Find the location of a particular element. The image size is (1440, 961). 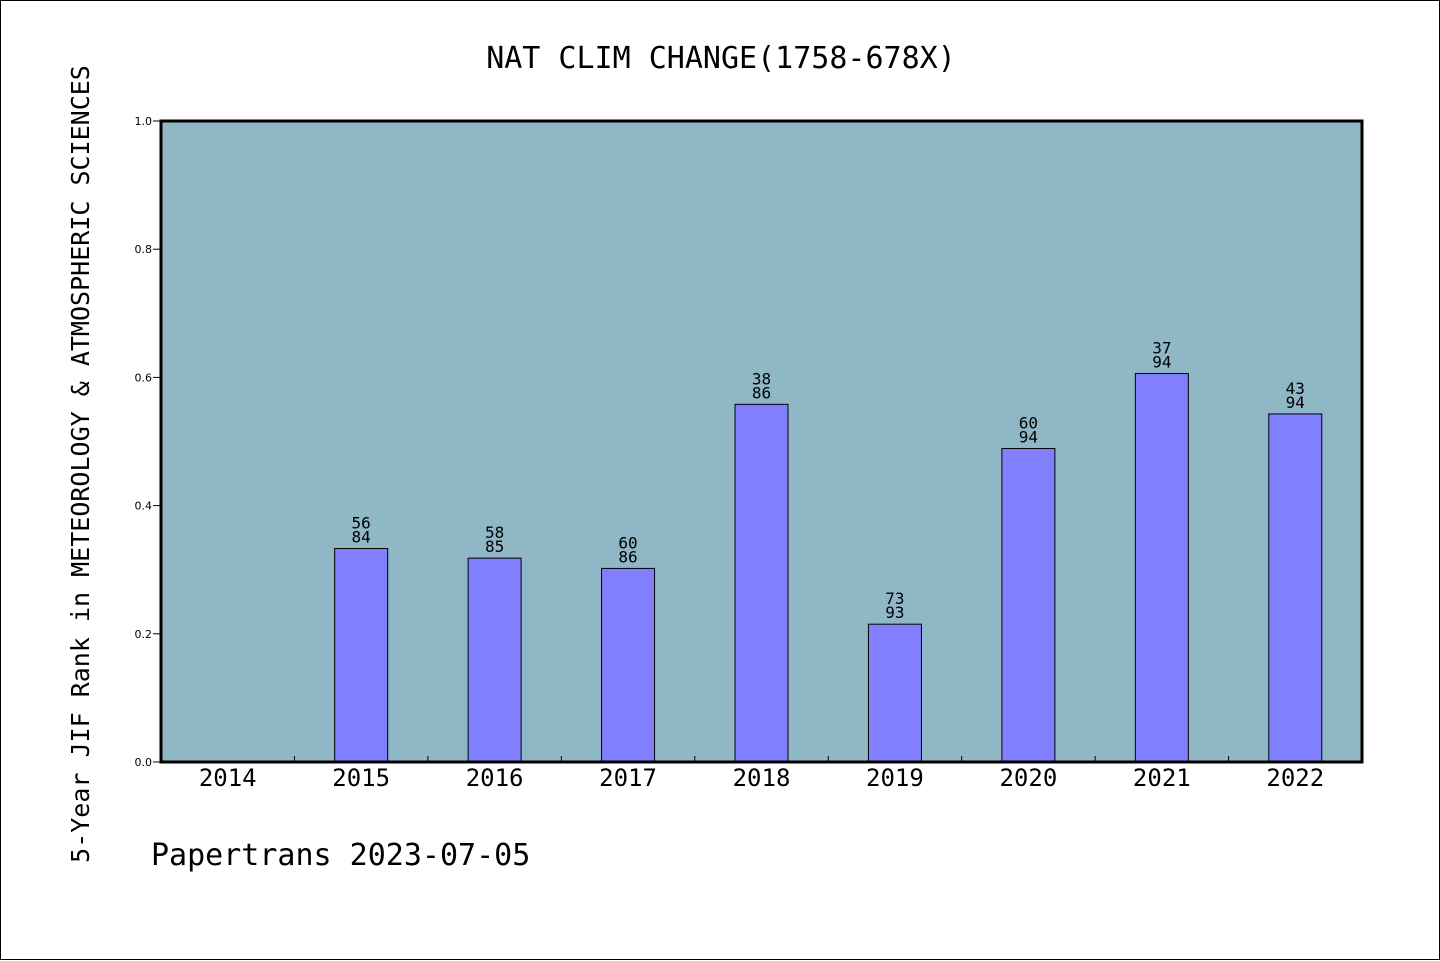

bar-label-total-2018: 86 is located at coordinates (761, 392).